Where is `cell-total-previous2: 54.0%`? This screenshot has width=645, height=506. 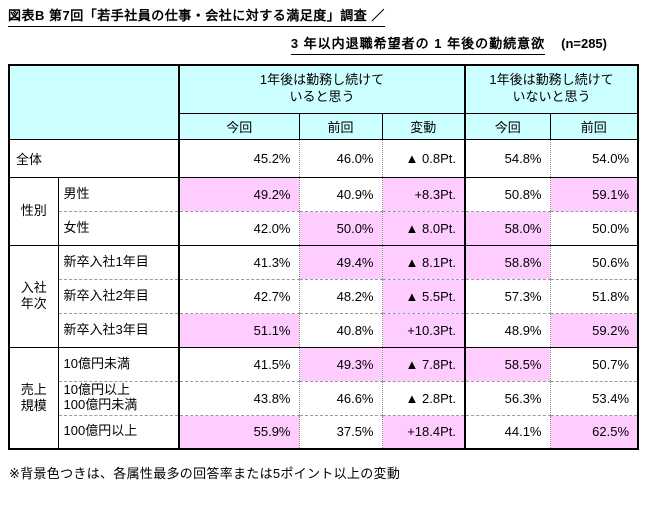
cell-total-previous2: 54.0% is located at coordinates (594, 157).